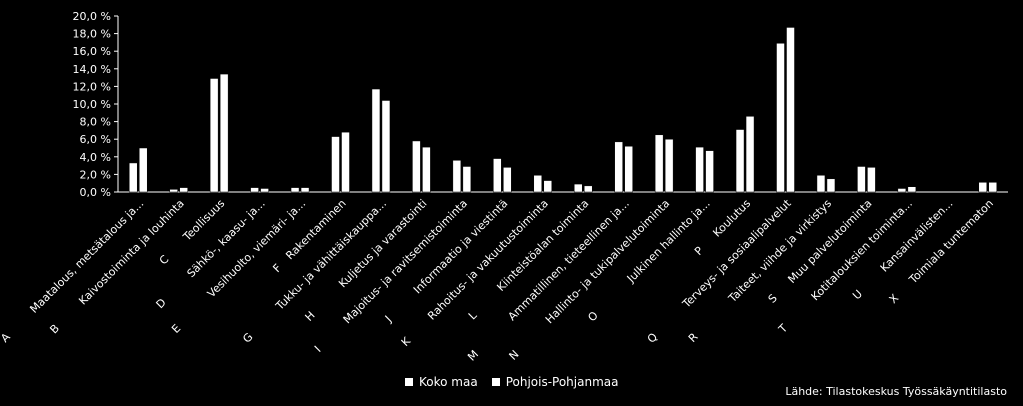  Describe the element at coordinates (264, 190) in the screenshot. I see `bar-d-pohjois-pohjanmaa` at that location.